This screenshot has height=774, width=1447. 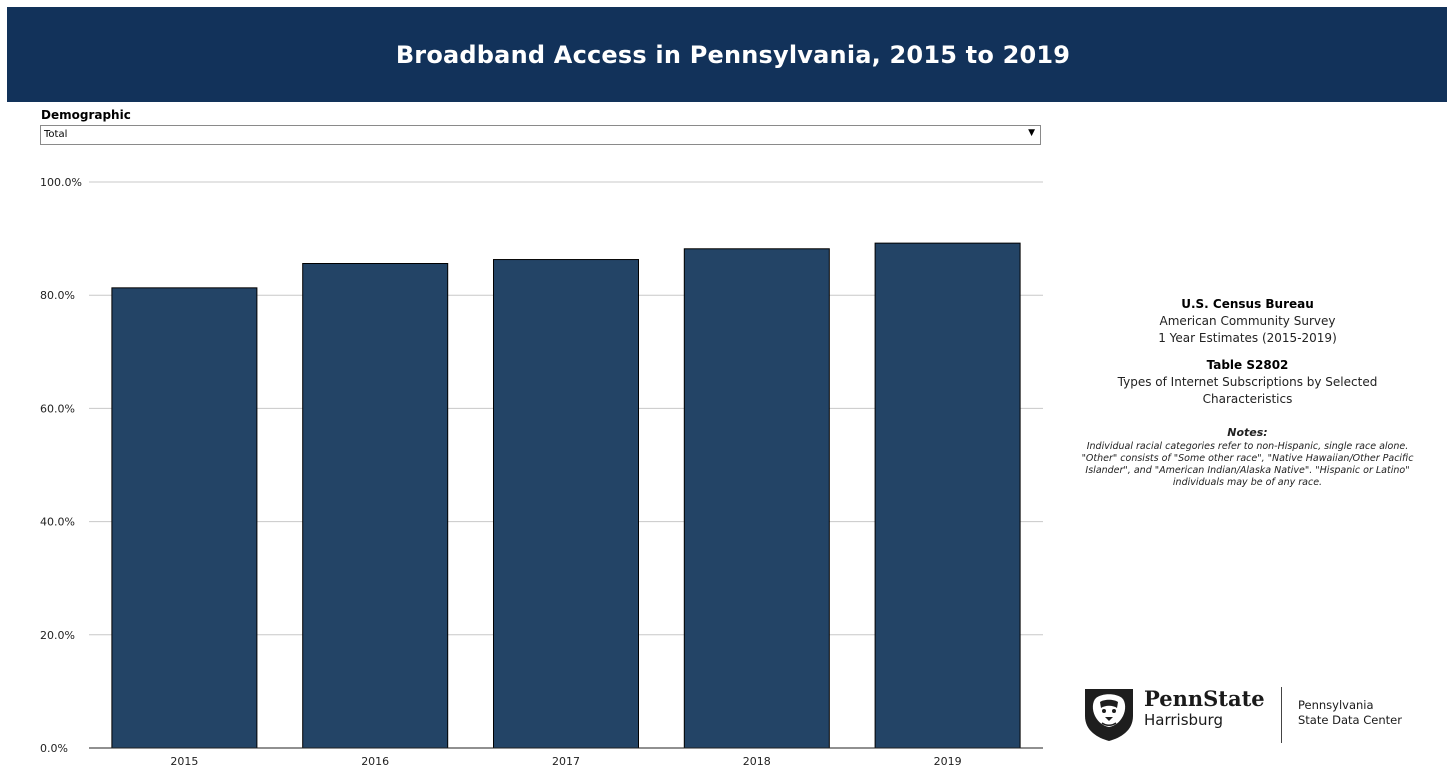 What do you see at coordinates (61, 182) in the screenshot?
I see `y-tick-label: 100.0%` at bounding box center [61, 182].